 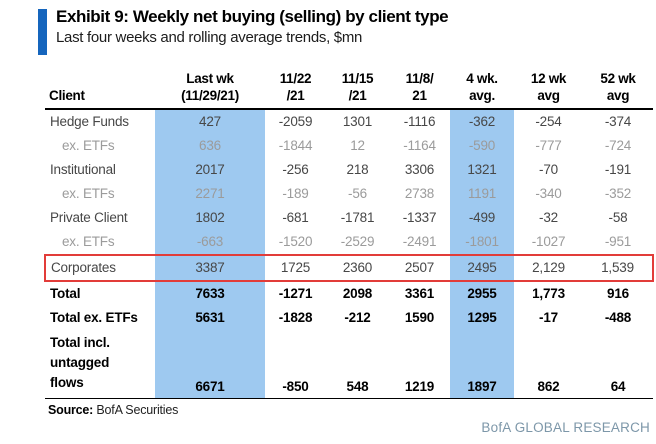 I want to click on value-cell: -212, so click(x=357, y=318).